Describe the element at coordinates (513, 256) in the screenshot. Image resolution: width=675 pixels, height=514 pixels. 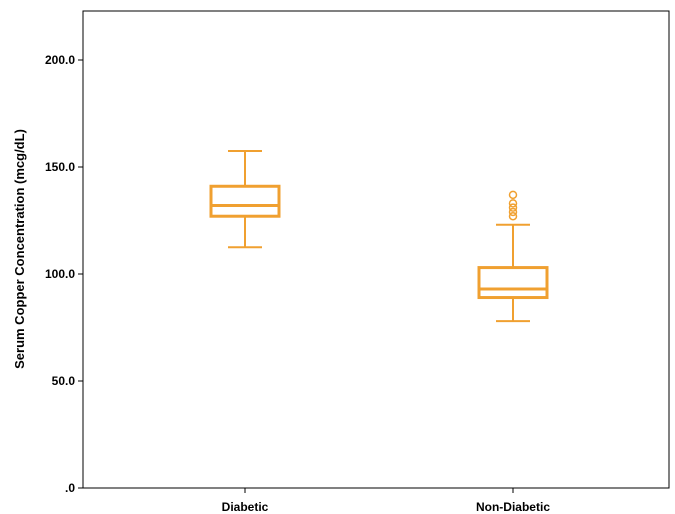
I see `box-non-diabetic` at that location.